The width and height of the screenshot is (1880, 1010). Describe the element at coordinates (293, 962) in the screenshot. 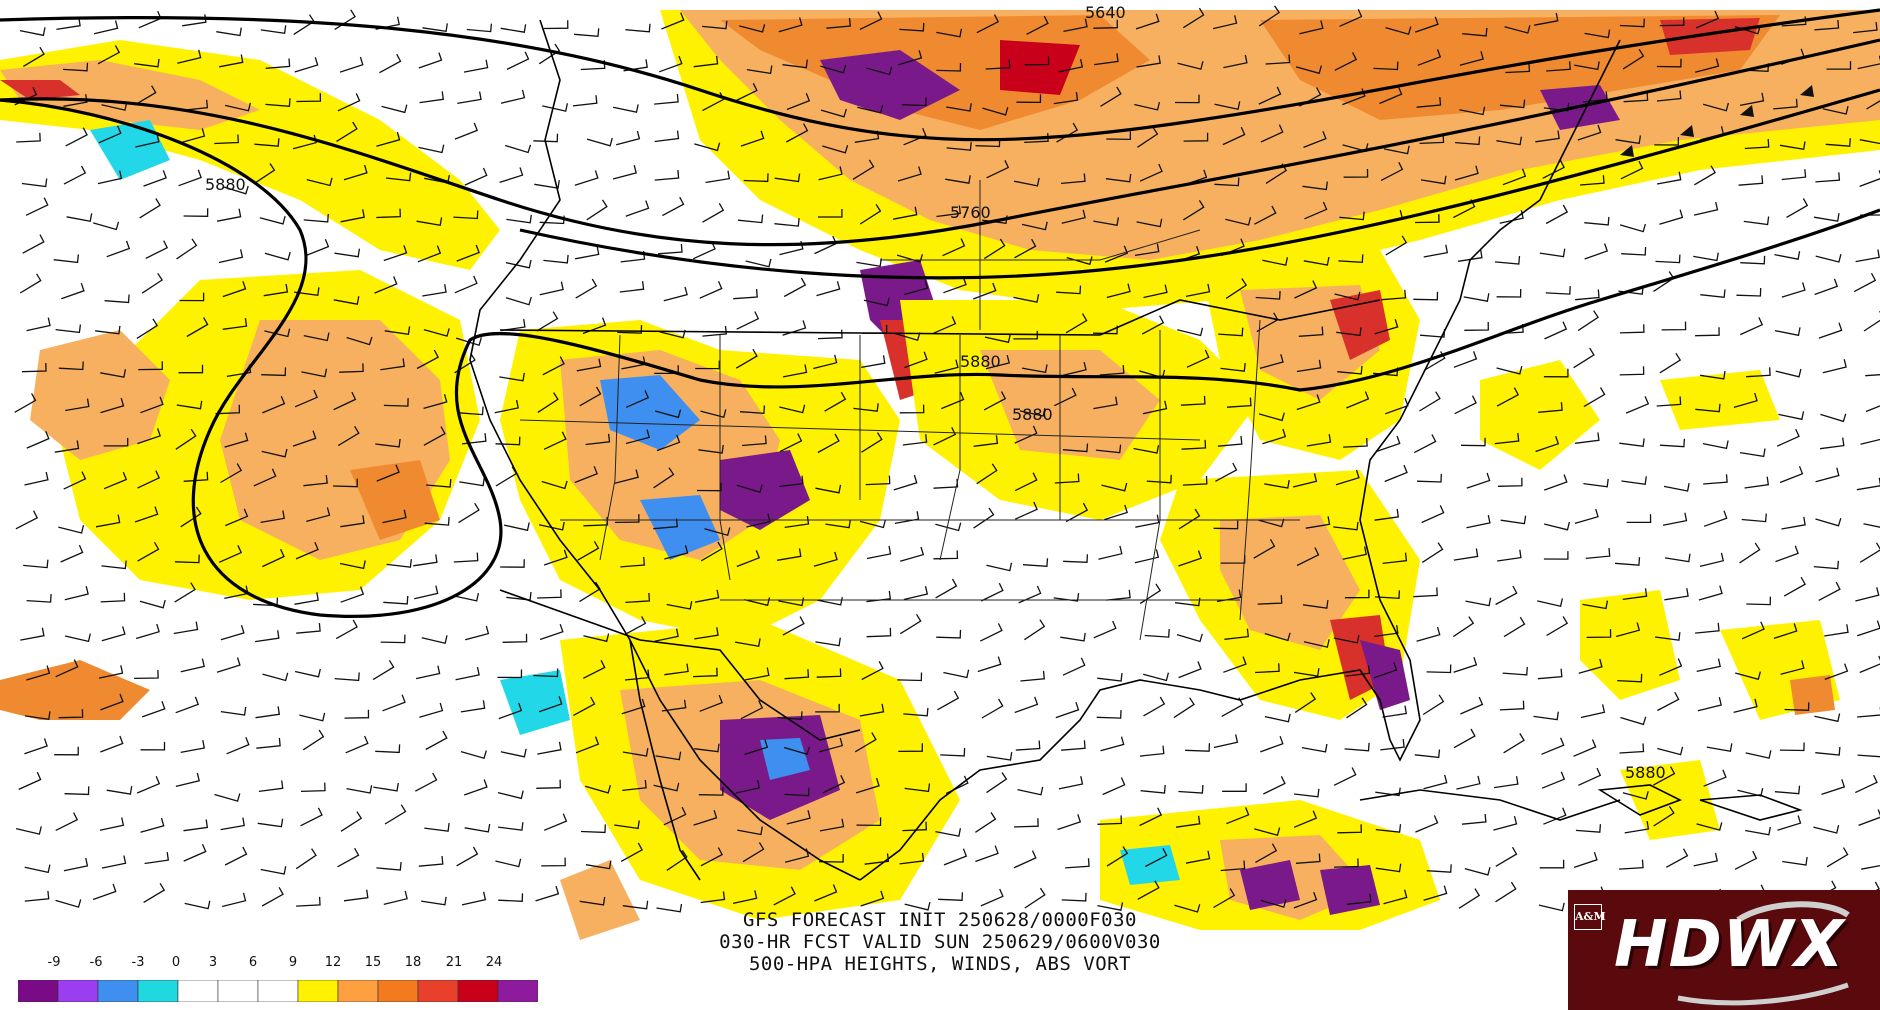

I see `colorbar-tick: 9` at that location.